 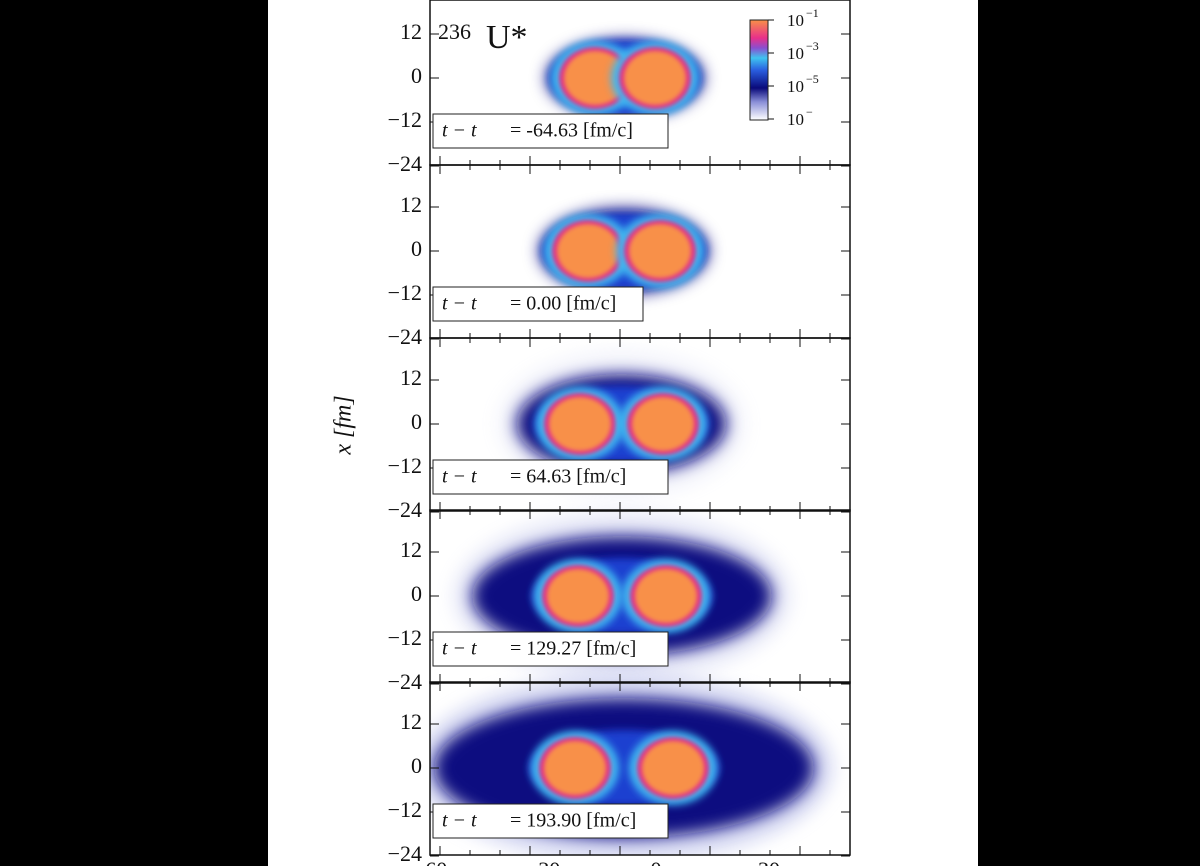 I want to click on time-value: = 129.27 [fm/c], so click(x=573, y=649).